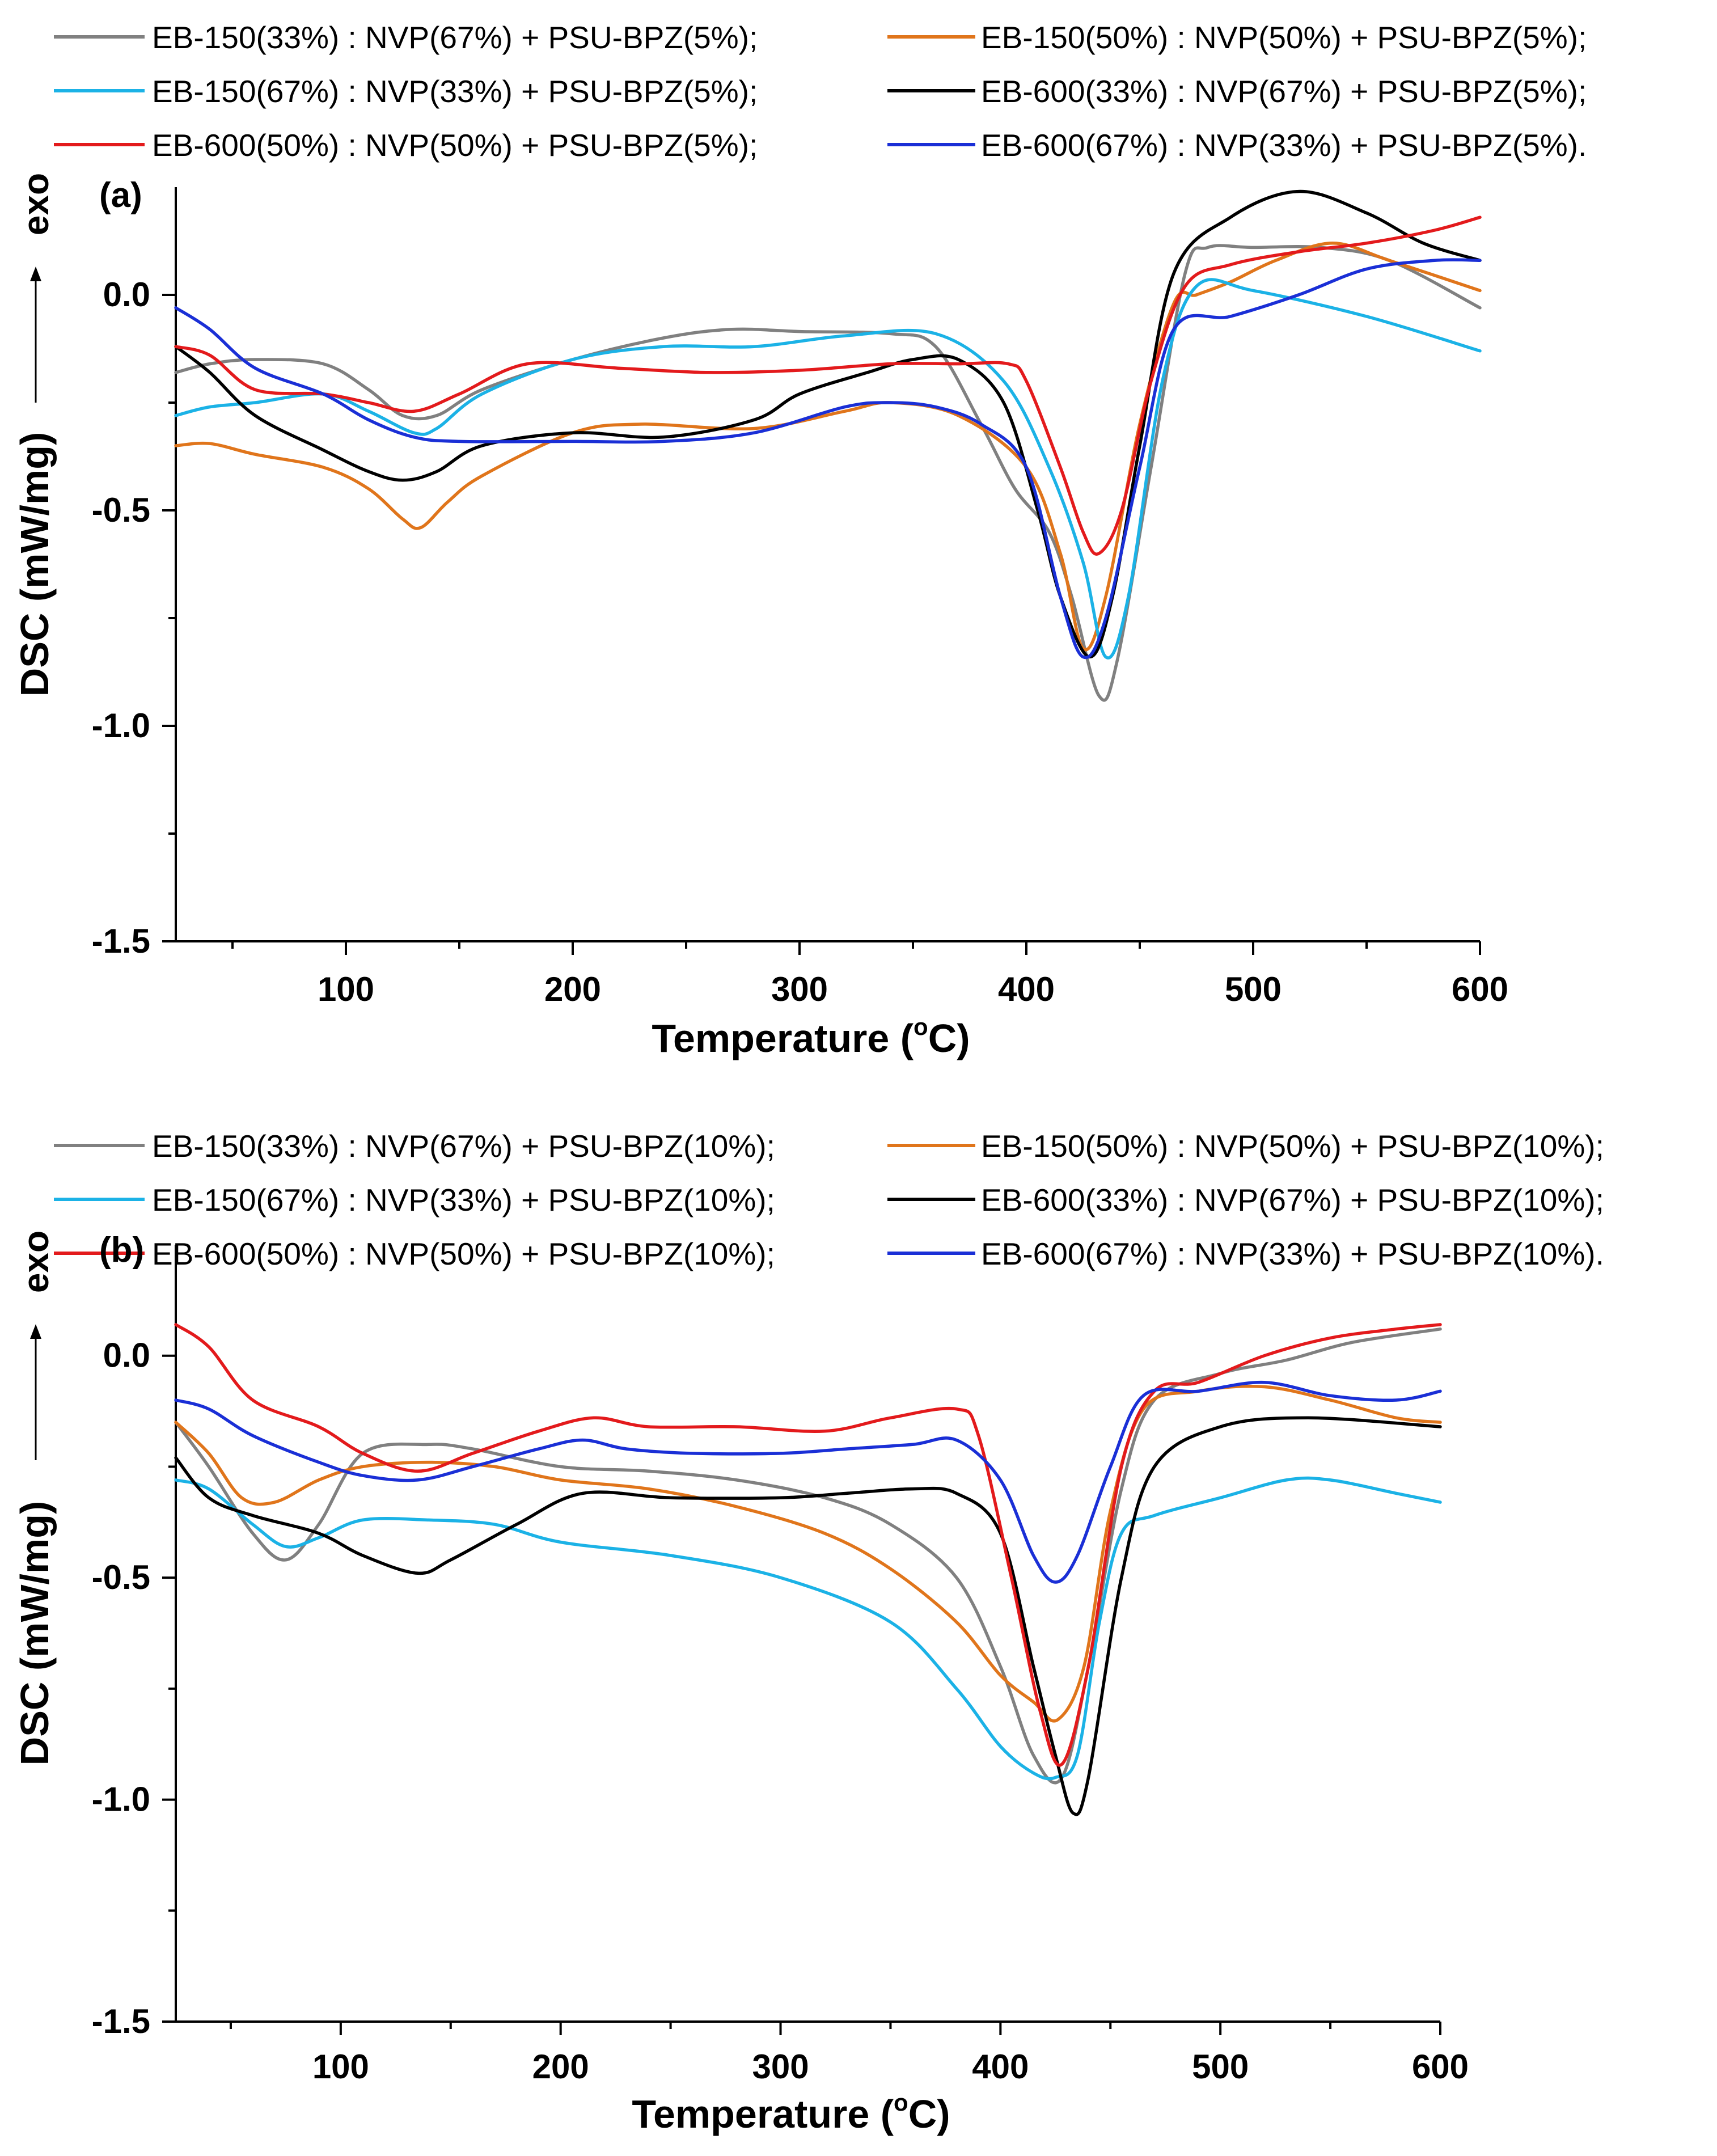 This screenshot has height=2156, width=1717. Describe the element at coordinates (1284, 37) in the screenshot. I see `legend-entry: EB-150(50%) : NVP(50%) + PSU-BPZ(5%);` at that location.